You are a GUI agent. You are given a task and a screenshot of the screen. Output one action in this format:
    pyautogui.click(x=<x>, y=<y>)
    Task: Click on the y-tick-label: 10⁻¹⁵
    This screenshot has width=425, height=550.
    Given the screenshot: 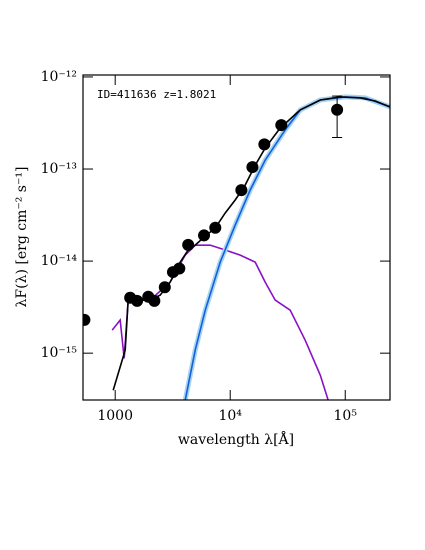 What is the action you would take?
    pyautogui.click(x=59, y=353)
    